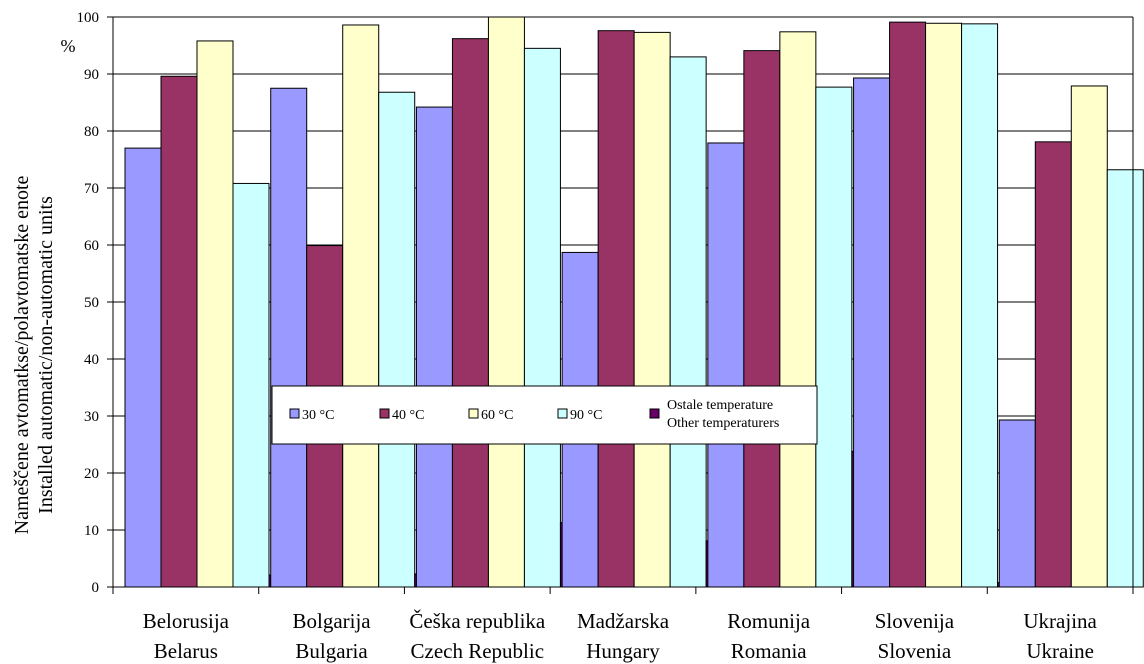 The height and width of the screenshot is (664, 1144). What do you see at coordinates (91, 189) in the screenshot?
I see `y-tick-label: 70` at bounding box center [91, 189].